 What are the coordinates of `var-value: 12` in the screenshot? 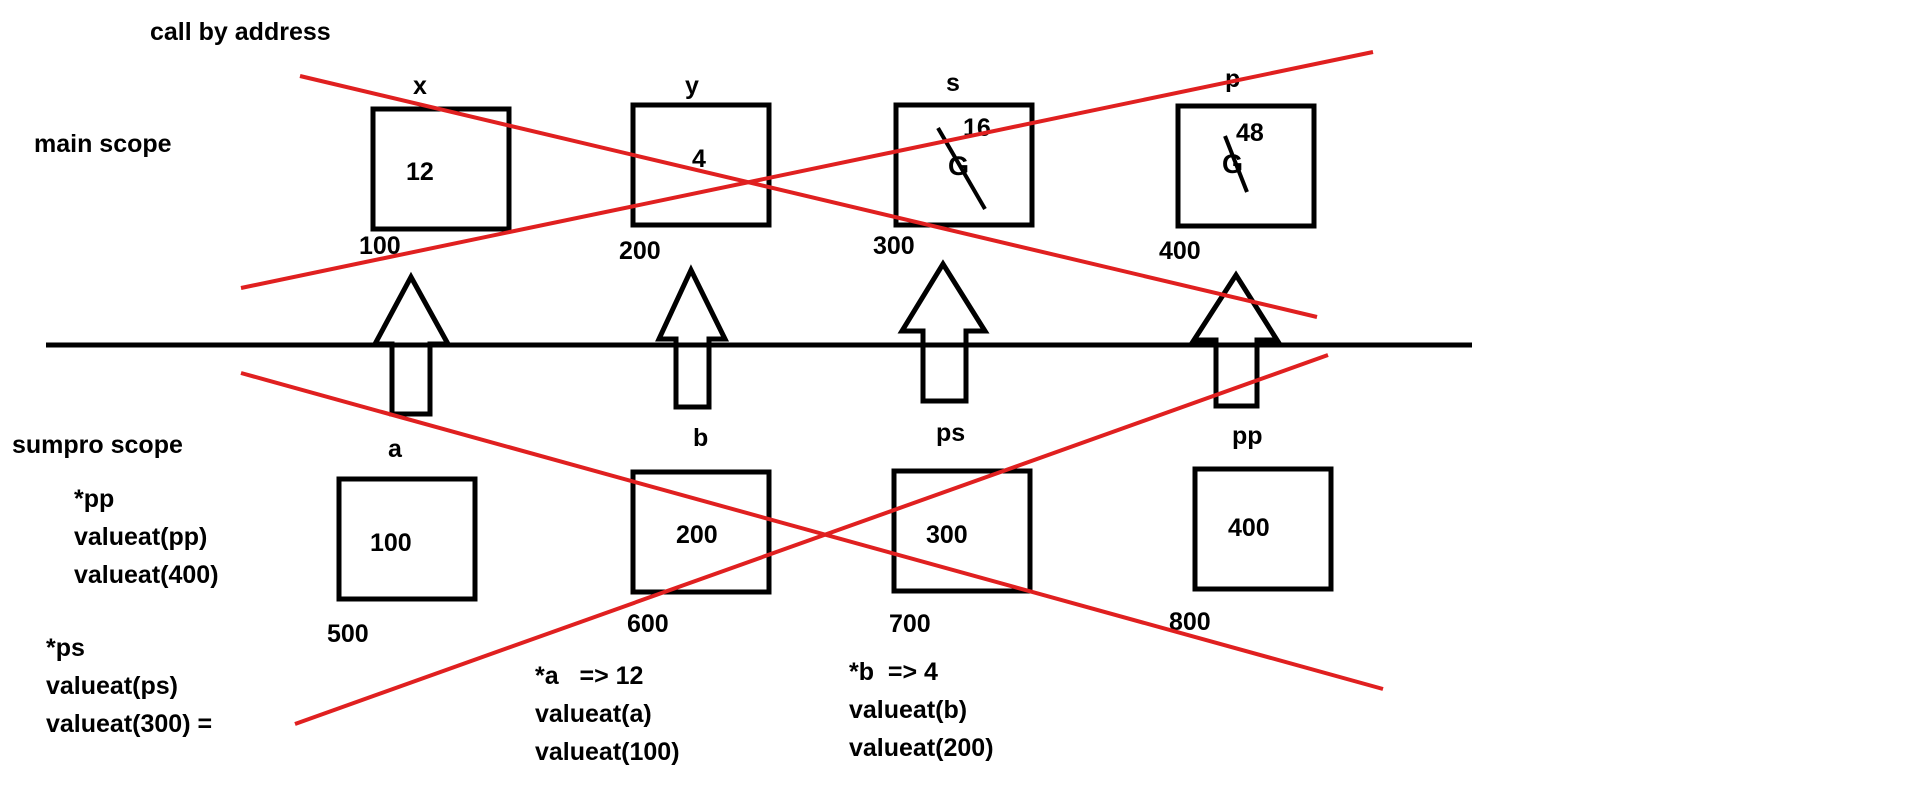 It's located at (420, 172).